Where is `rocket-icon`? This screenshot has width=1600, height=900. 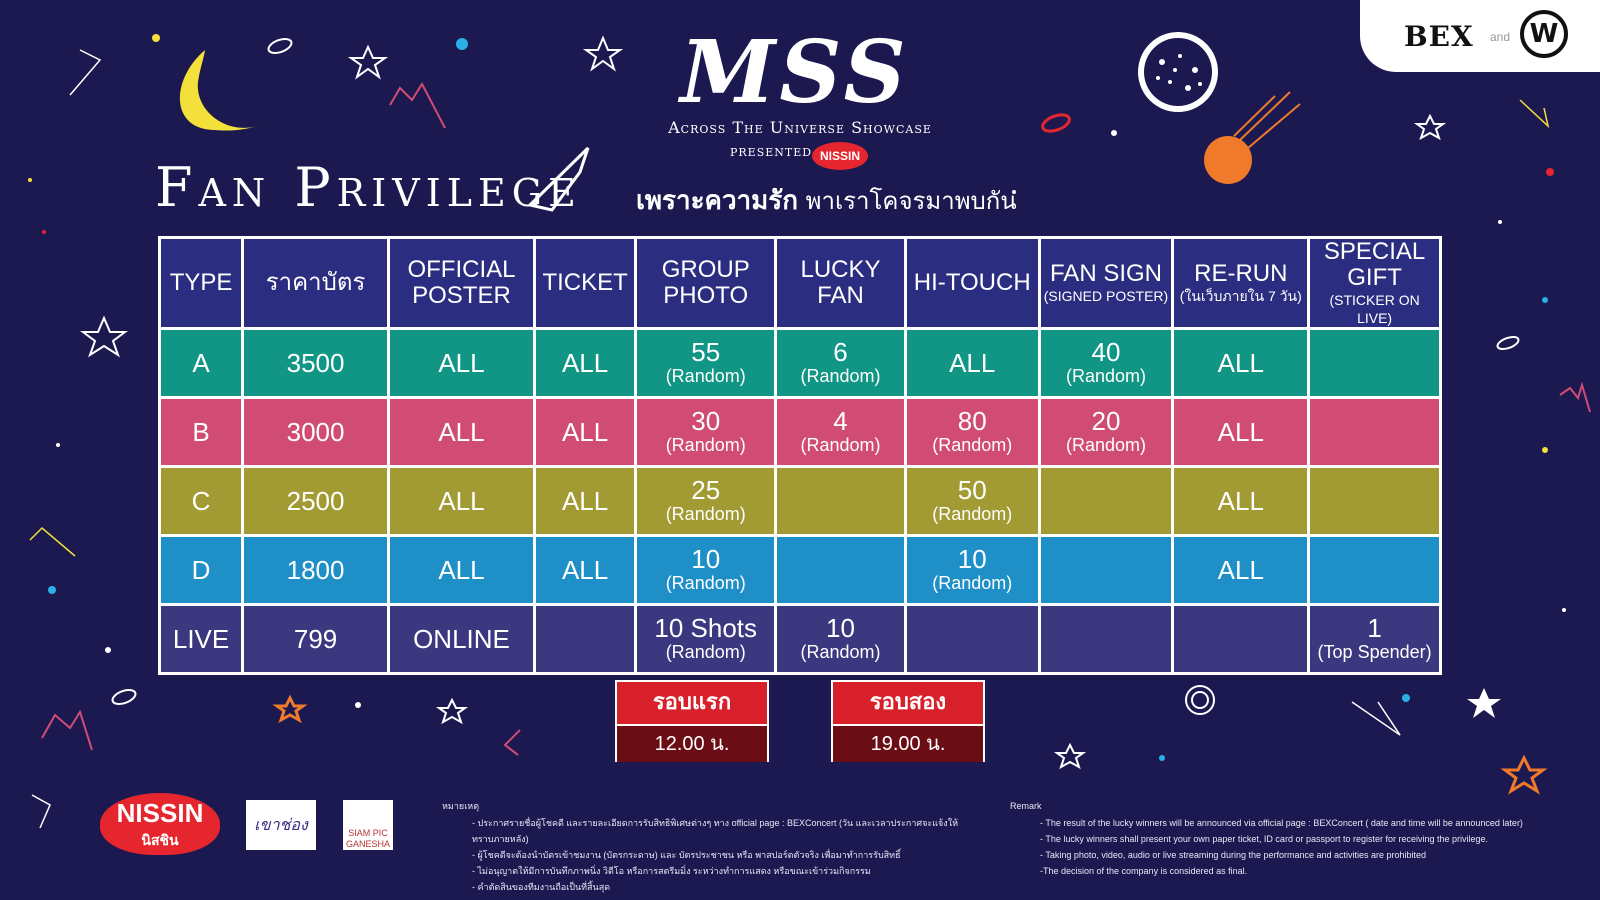 rocket-icon is located at coordinates (558, 179).